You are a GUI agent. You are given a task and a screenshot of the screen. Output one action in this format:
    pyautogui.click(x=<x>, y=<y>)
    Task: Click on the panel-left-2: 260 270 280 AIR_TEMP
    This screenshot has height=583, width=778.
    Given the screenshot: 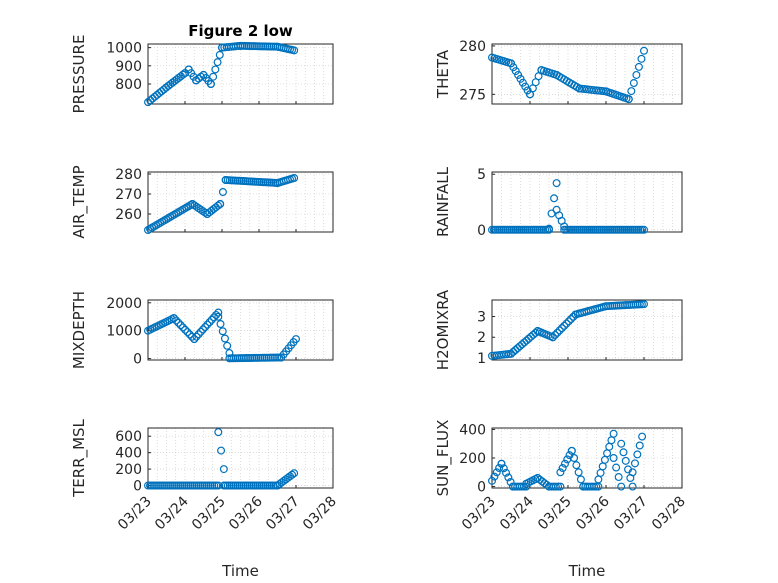 What is the action you would take?
    pyautogui.click(x=202, y=202)
    